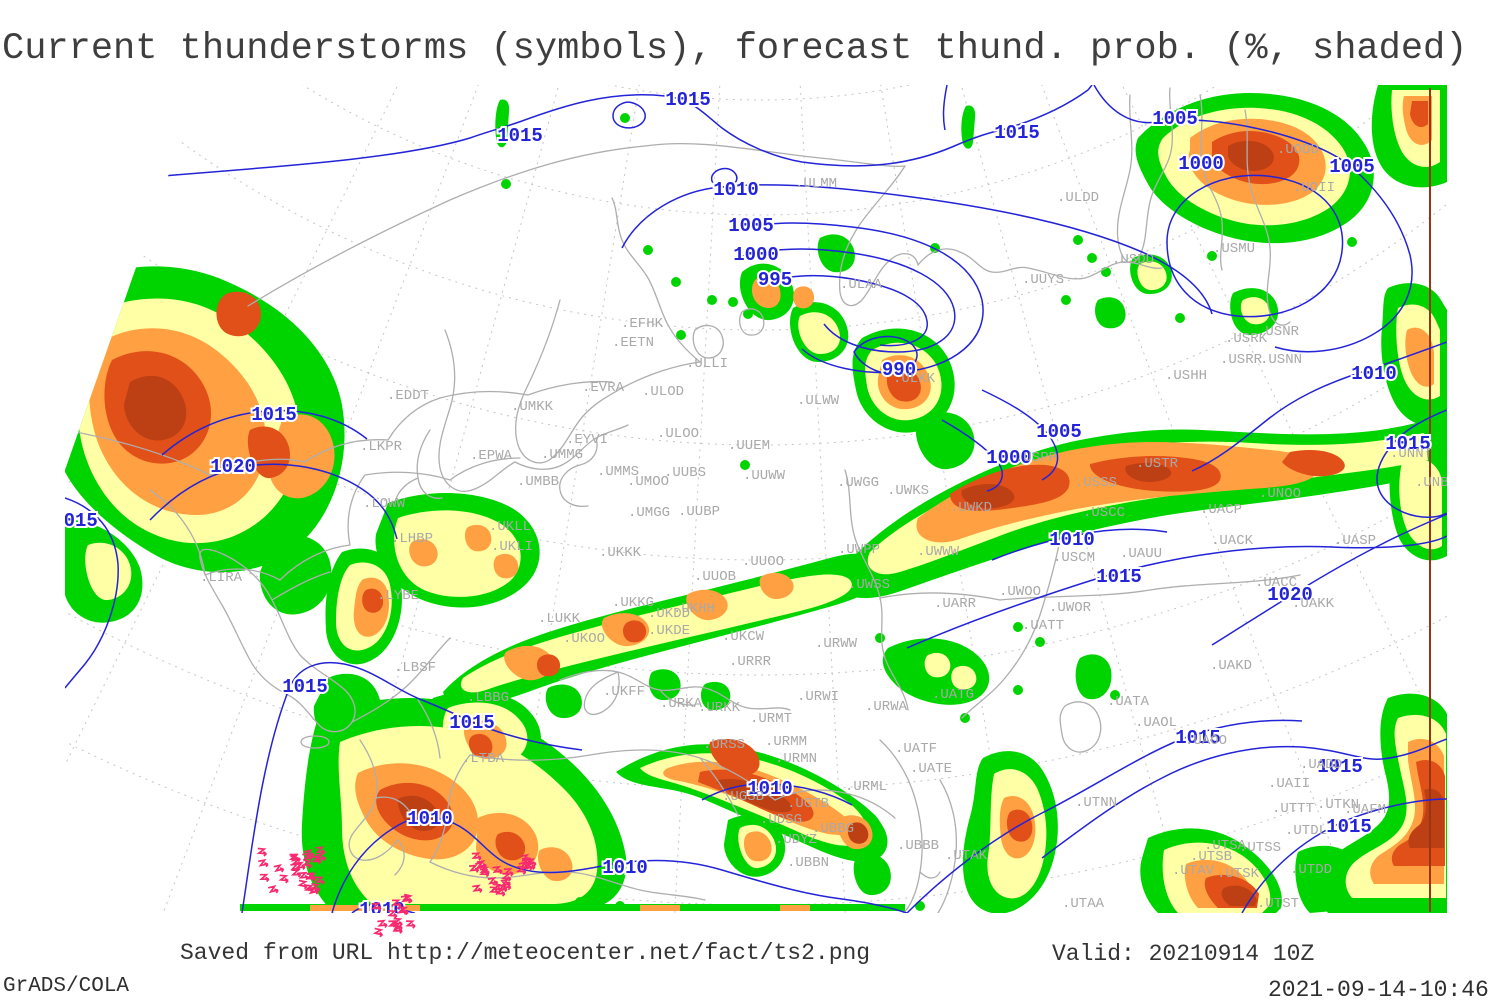 The width and height of the screenshot is (1500, 1000). What do you see at coordinates (1420, 504) in the screenshot?
I see `prob-region-y` at bounding box center [1420, 504].